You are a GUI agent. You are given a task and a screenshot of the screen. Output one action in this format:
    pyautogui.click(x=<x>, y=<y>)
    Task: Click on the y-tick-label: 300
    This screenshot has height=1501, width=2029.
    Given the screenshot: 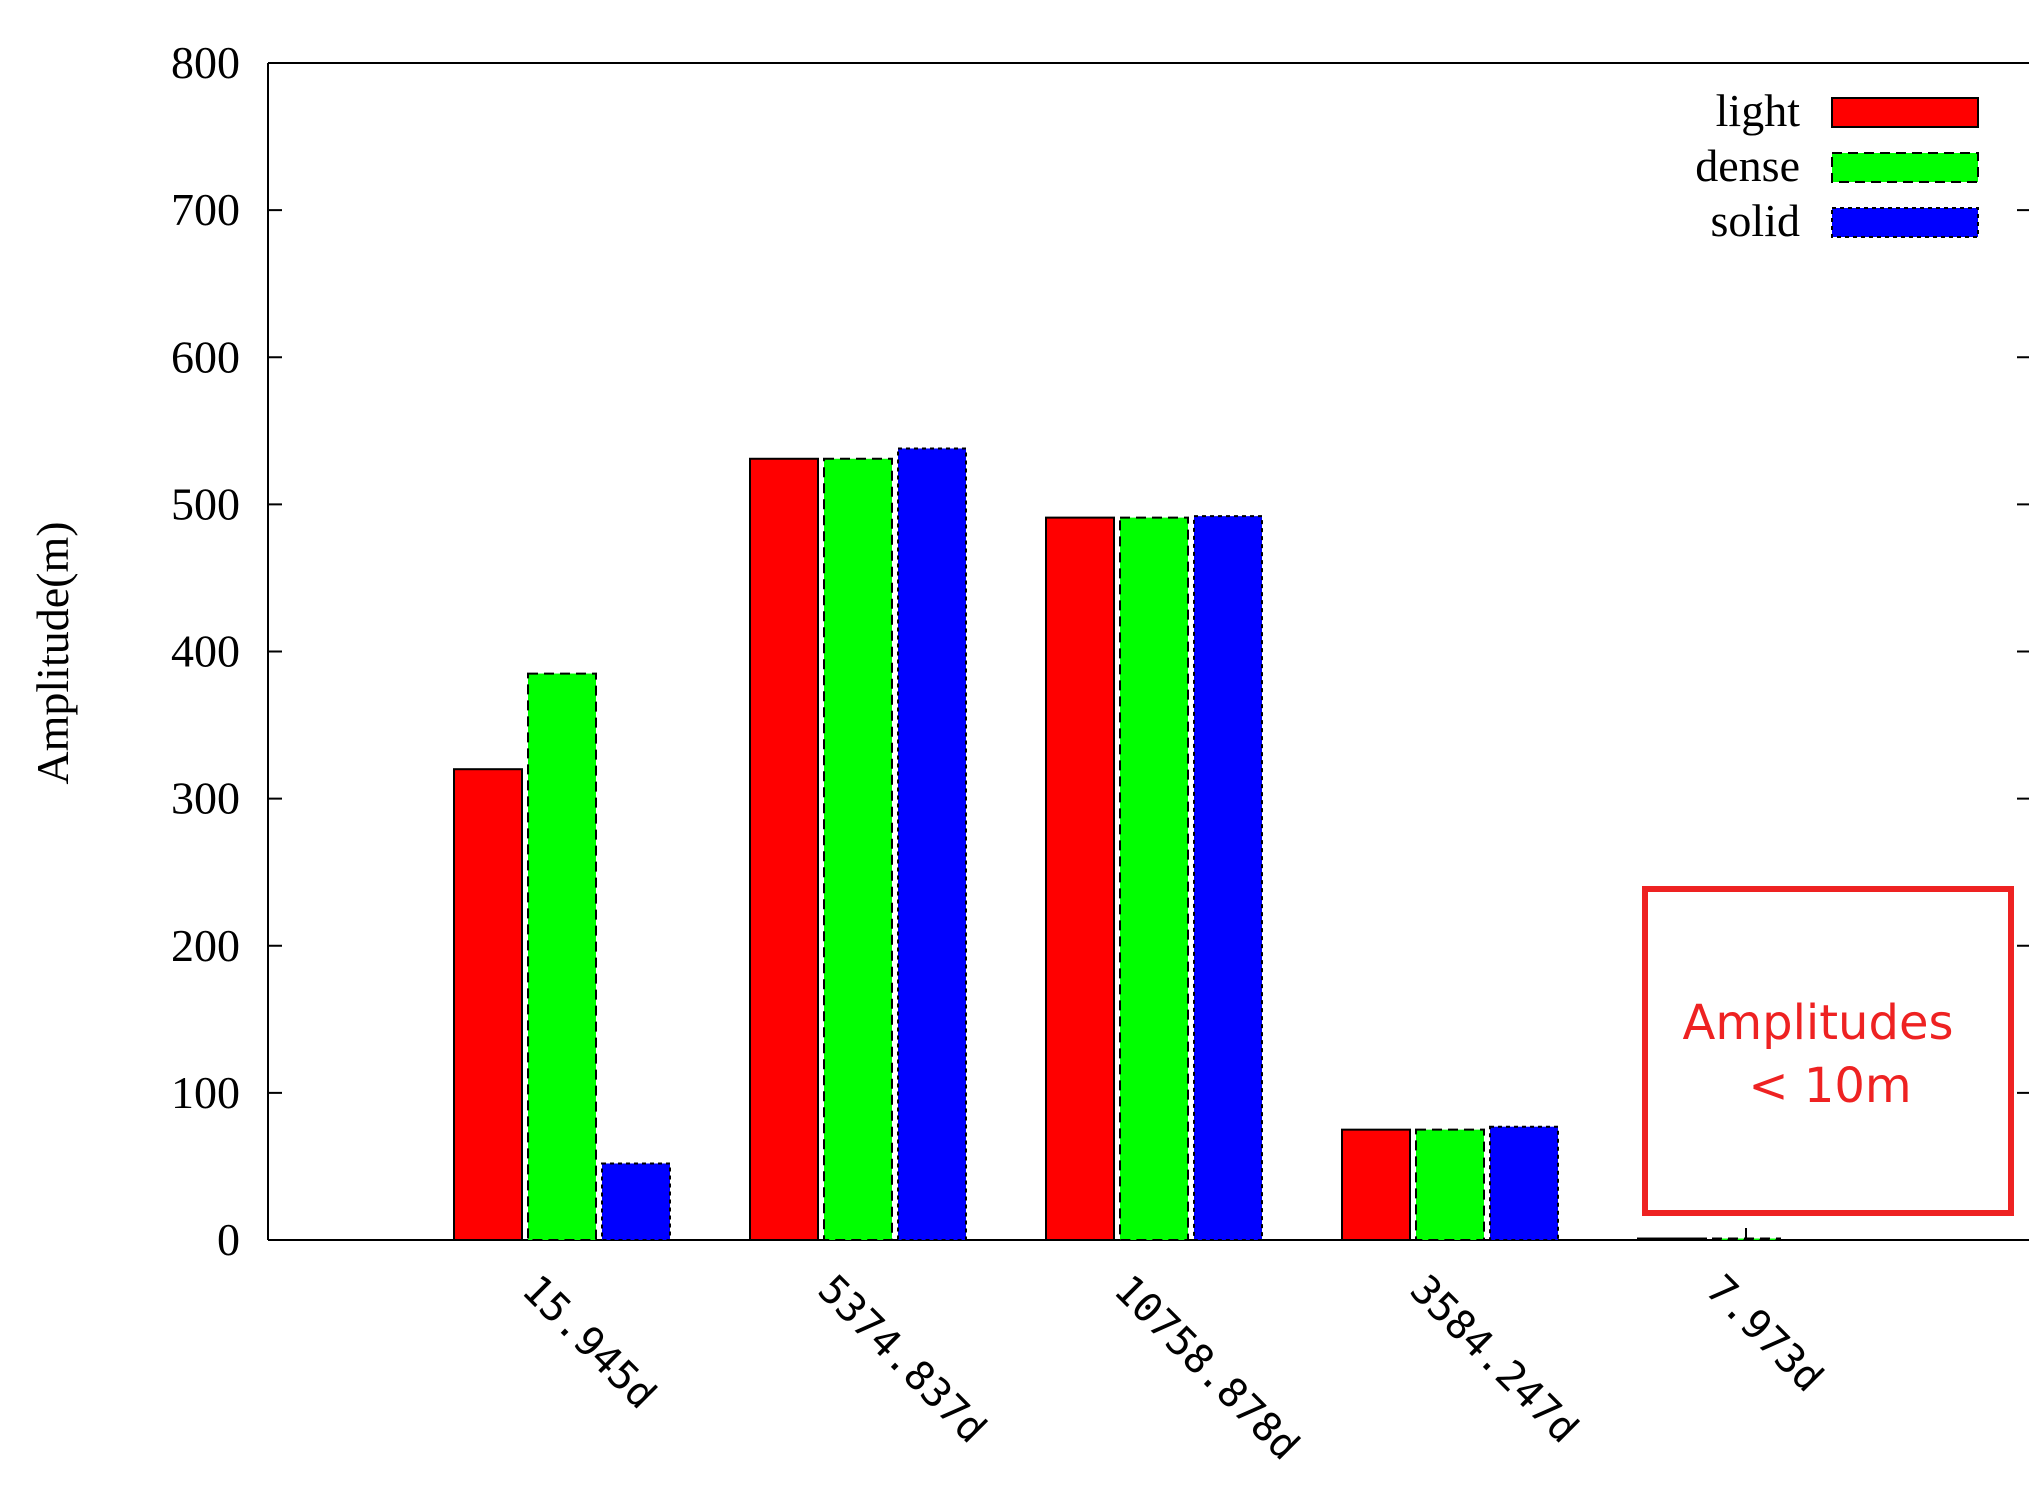 What is the action you would take?
    pyautogui.click(x=205, y=798)
    